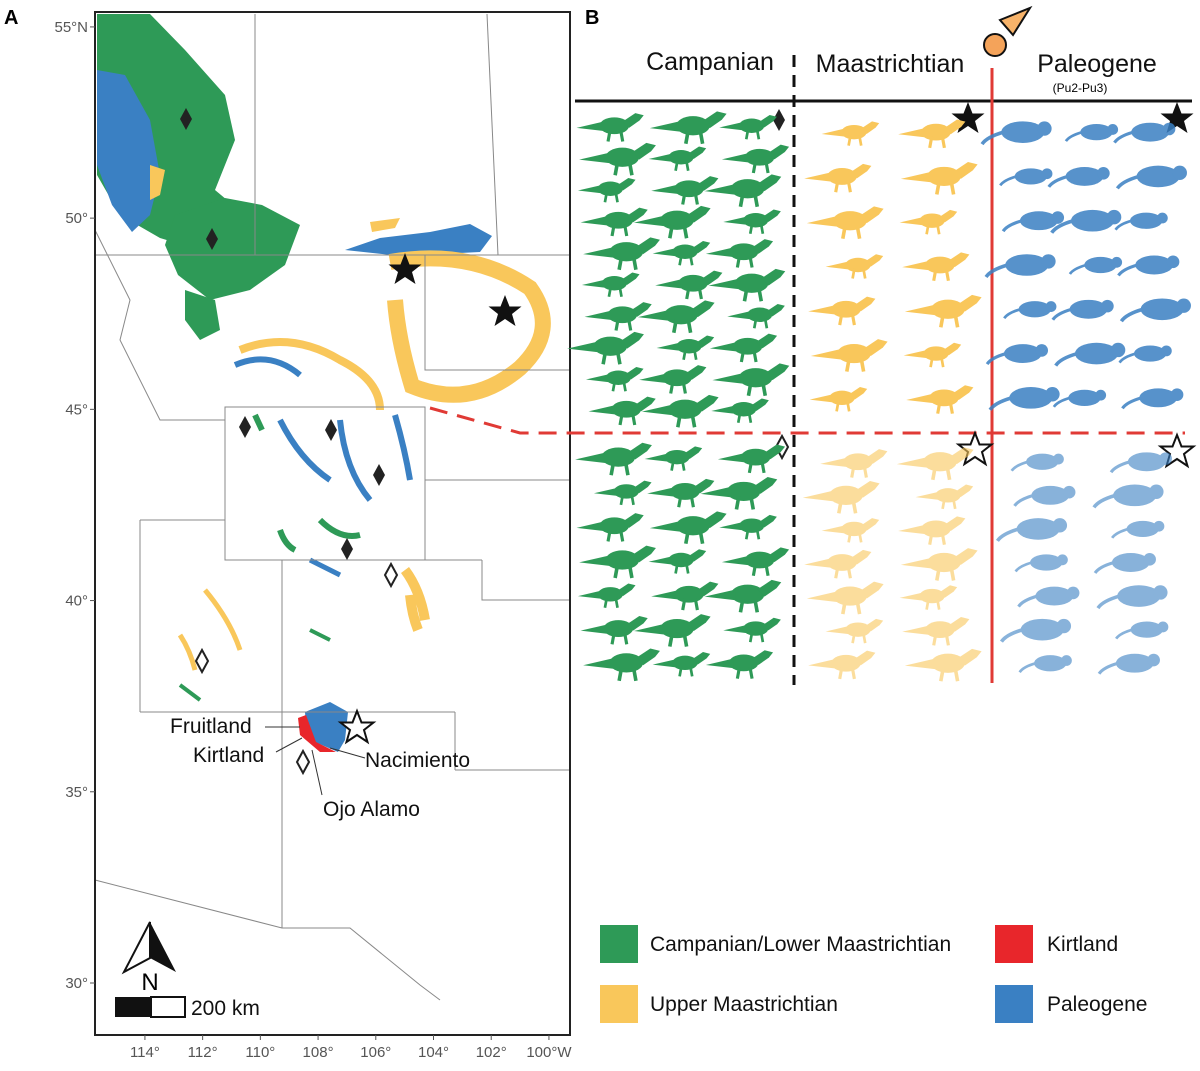 This screenshot has width=1200, height=1071. Describe the element at coordinates (211, 726) in the screenshot. I see `map-label: Fruitland` at that location.